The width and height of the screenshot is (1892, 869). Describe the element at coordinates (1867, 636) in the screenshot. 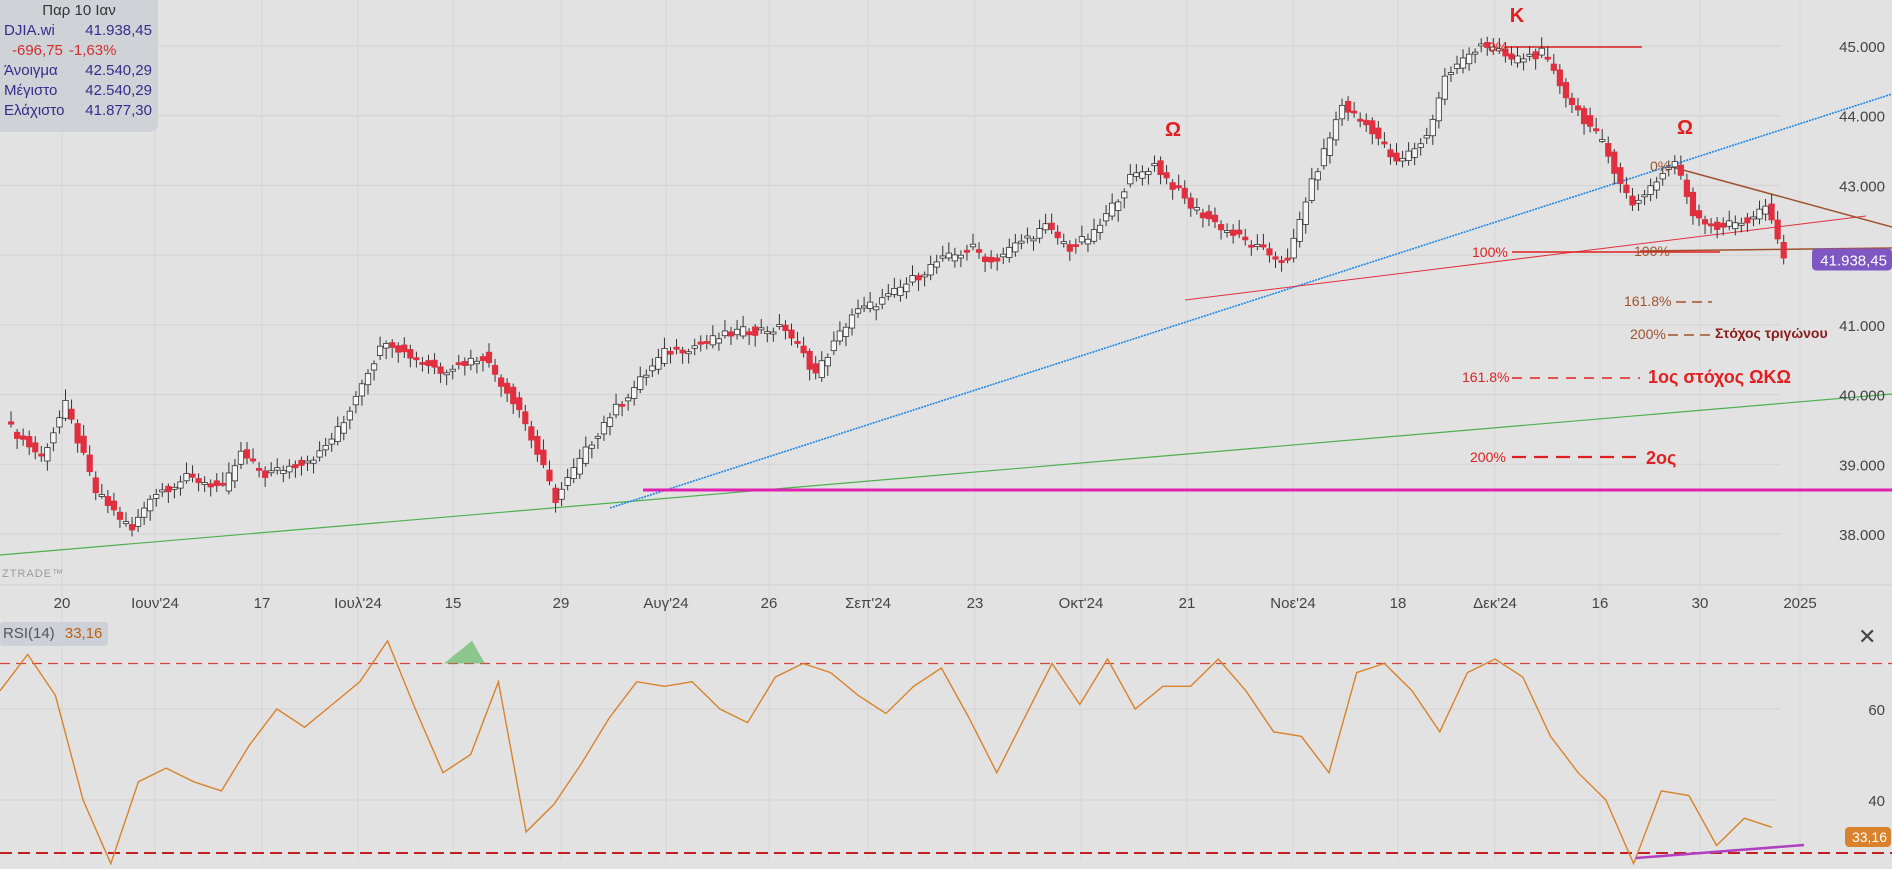

I see `close-rsi-icon: ✕` at that location.